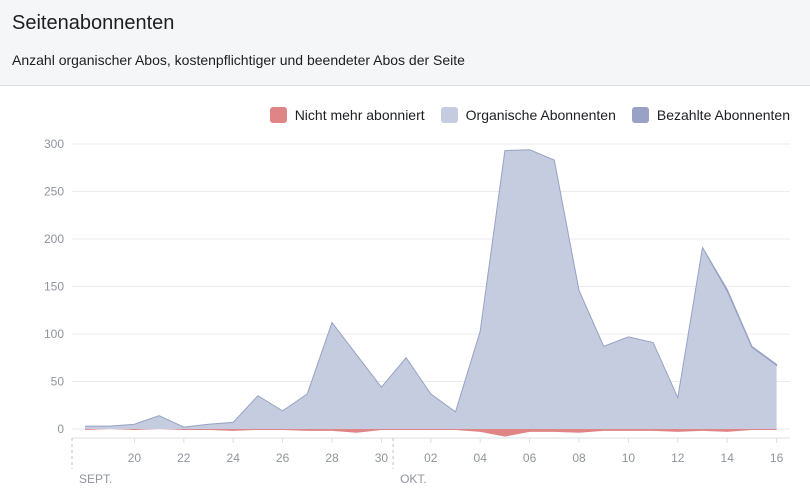  What do you see at coordinates (93, 23) in the screenshot?
I see `page-title: Seitenabonnenten` at bounding box center [93, 23].